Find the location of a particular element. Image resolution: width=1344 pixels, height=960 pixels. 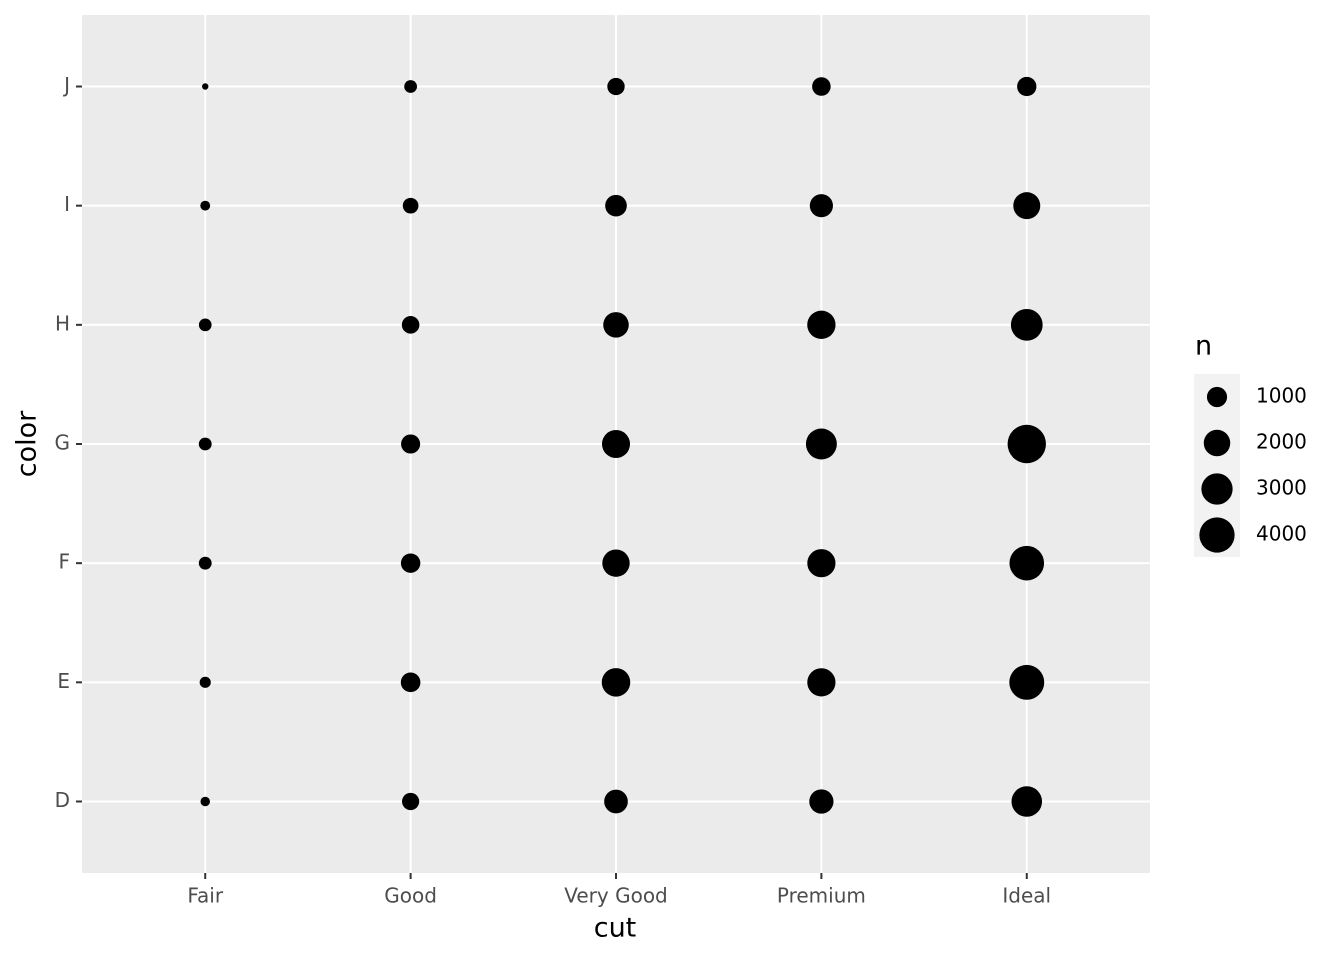

x-tick-label: Ideal is located at coordinates (1026, 896).